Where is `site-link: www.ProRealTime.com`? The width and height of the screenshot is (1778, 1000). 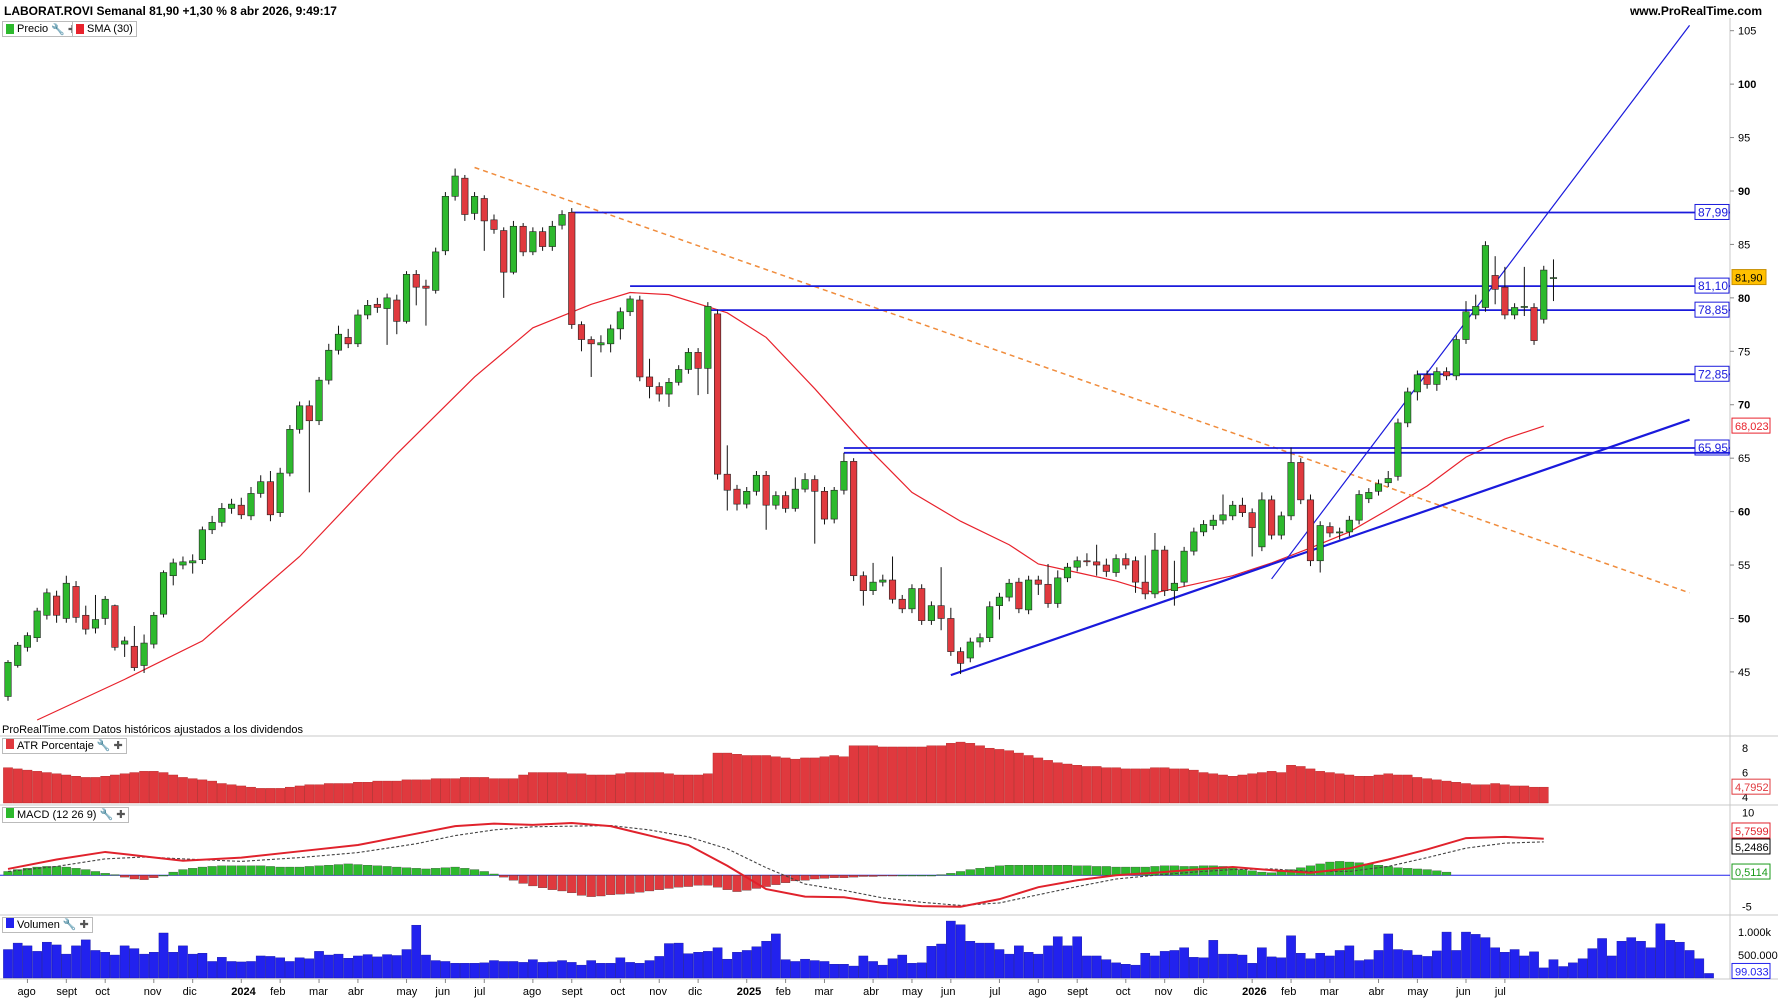
site-link: www.ProRealTime.com is located at coordinates (1695, 11).